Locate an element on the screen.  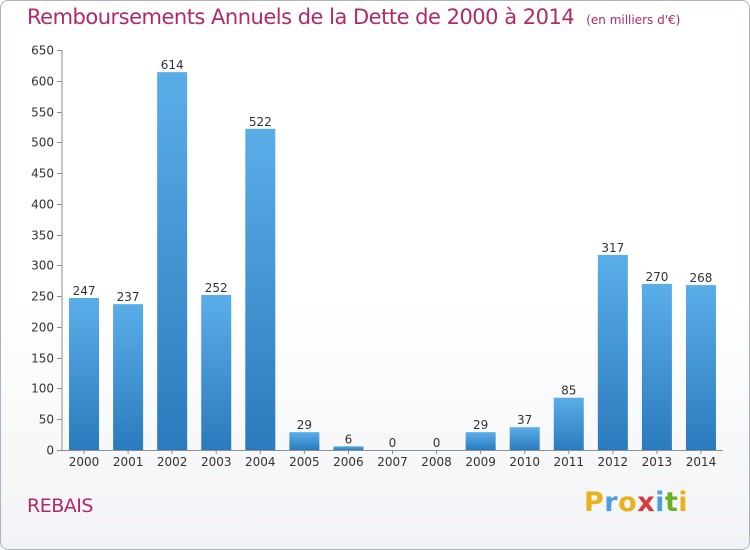
bar-2014 is located at coordinates (700, 367).